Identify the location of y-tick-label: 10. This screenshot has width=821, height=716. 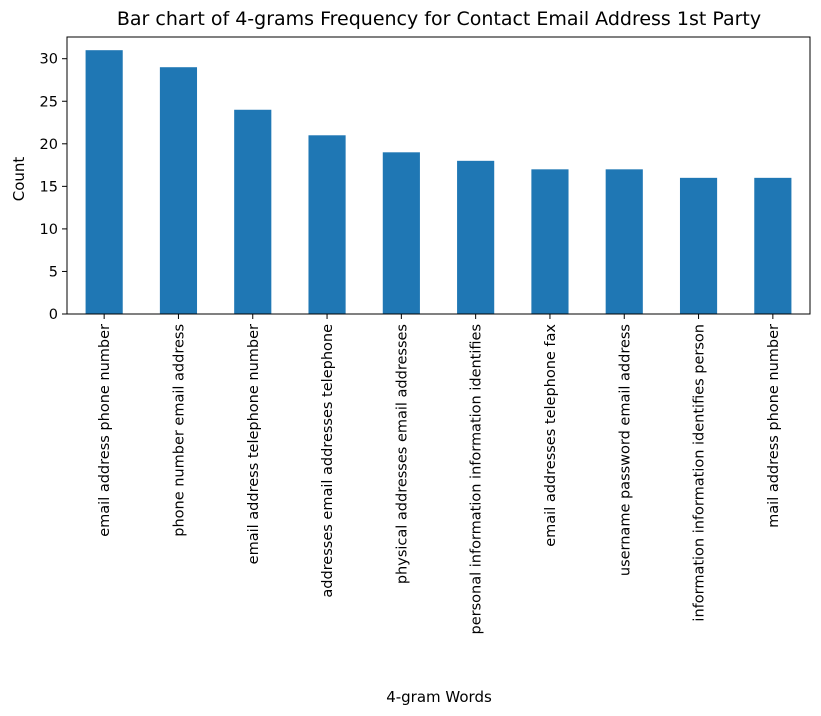
(49, 230).